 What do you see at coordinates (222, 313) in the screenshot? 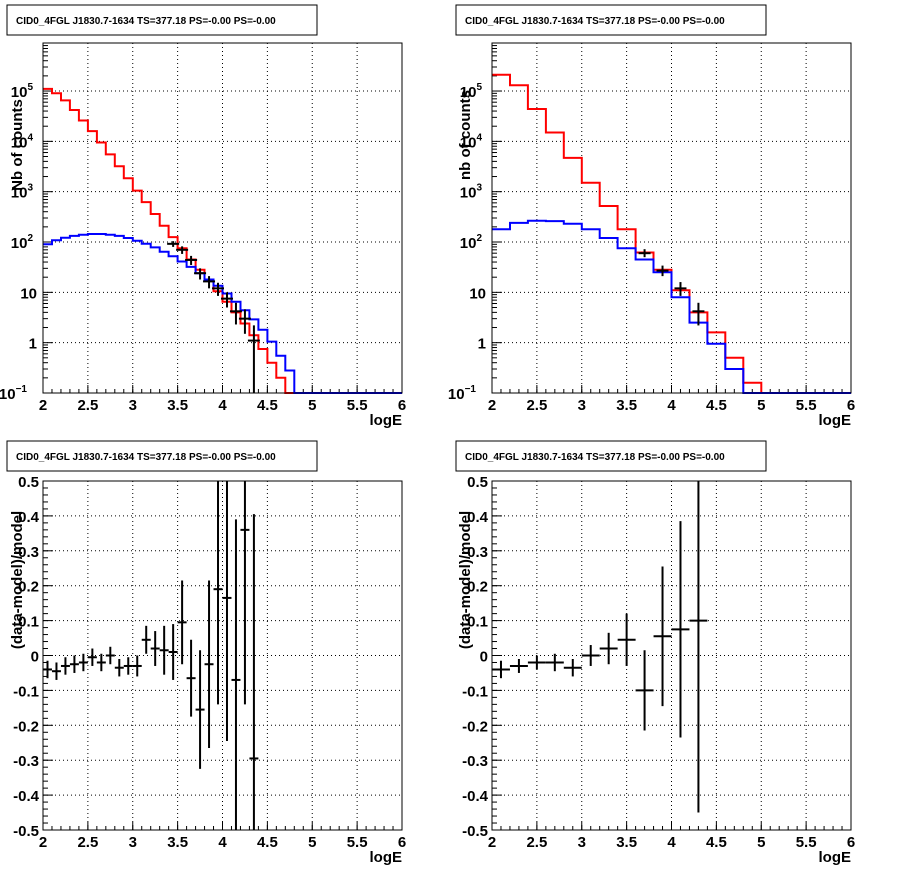
I see `source-model-histogram` at bounding box center [222, 313].